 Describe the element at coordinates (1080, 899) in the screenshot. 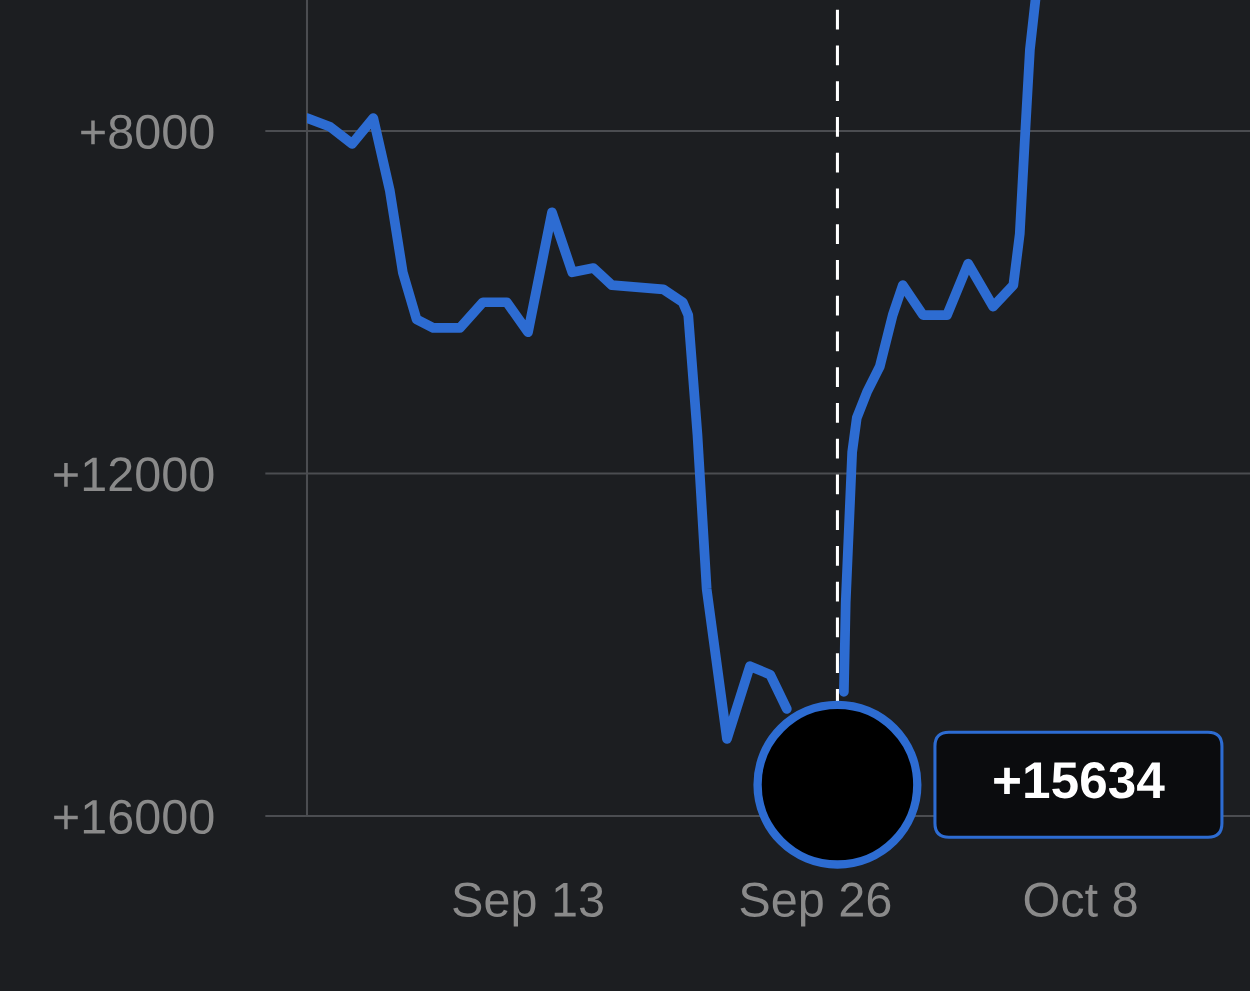

I see `x-tick-label: Oct 8` at that location.